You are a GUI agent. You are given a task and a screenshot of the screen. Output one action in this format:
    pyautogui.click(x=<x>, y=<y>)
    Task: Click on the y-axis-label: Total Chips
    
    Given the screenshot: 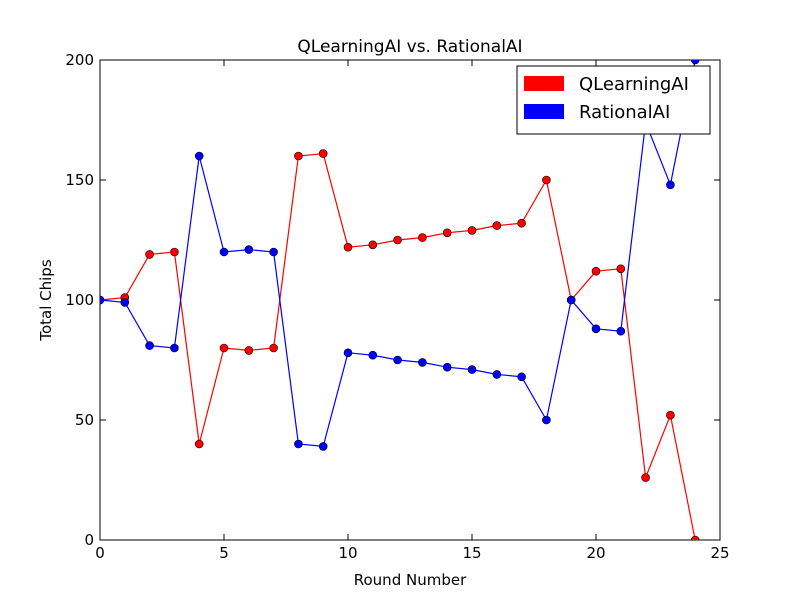 What is the action you would take?
    pyautogui.click(x=46, y=300)
    